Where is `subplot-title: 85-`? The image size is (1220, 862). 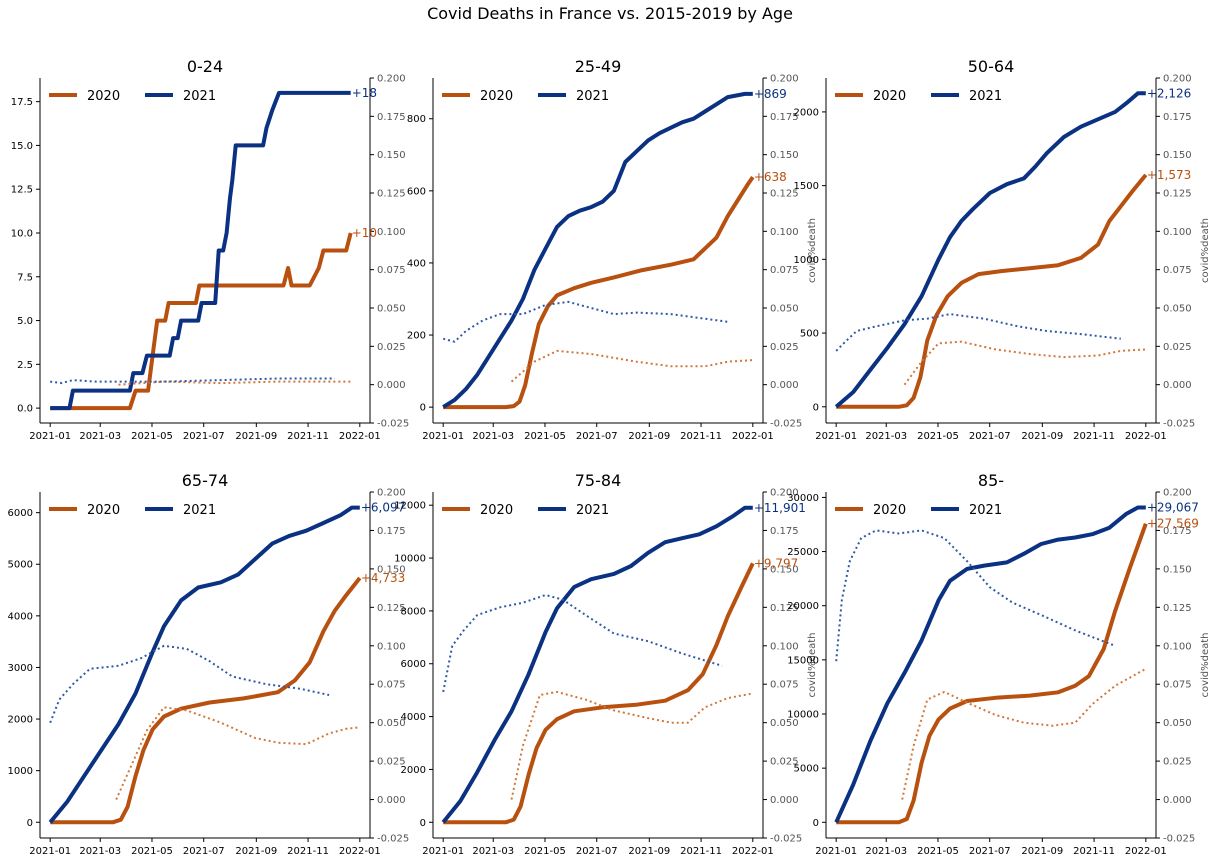 subplot-title: 85- is located at coordinates (991, 480).